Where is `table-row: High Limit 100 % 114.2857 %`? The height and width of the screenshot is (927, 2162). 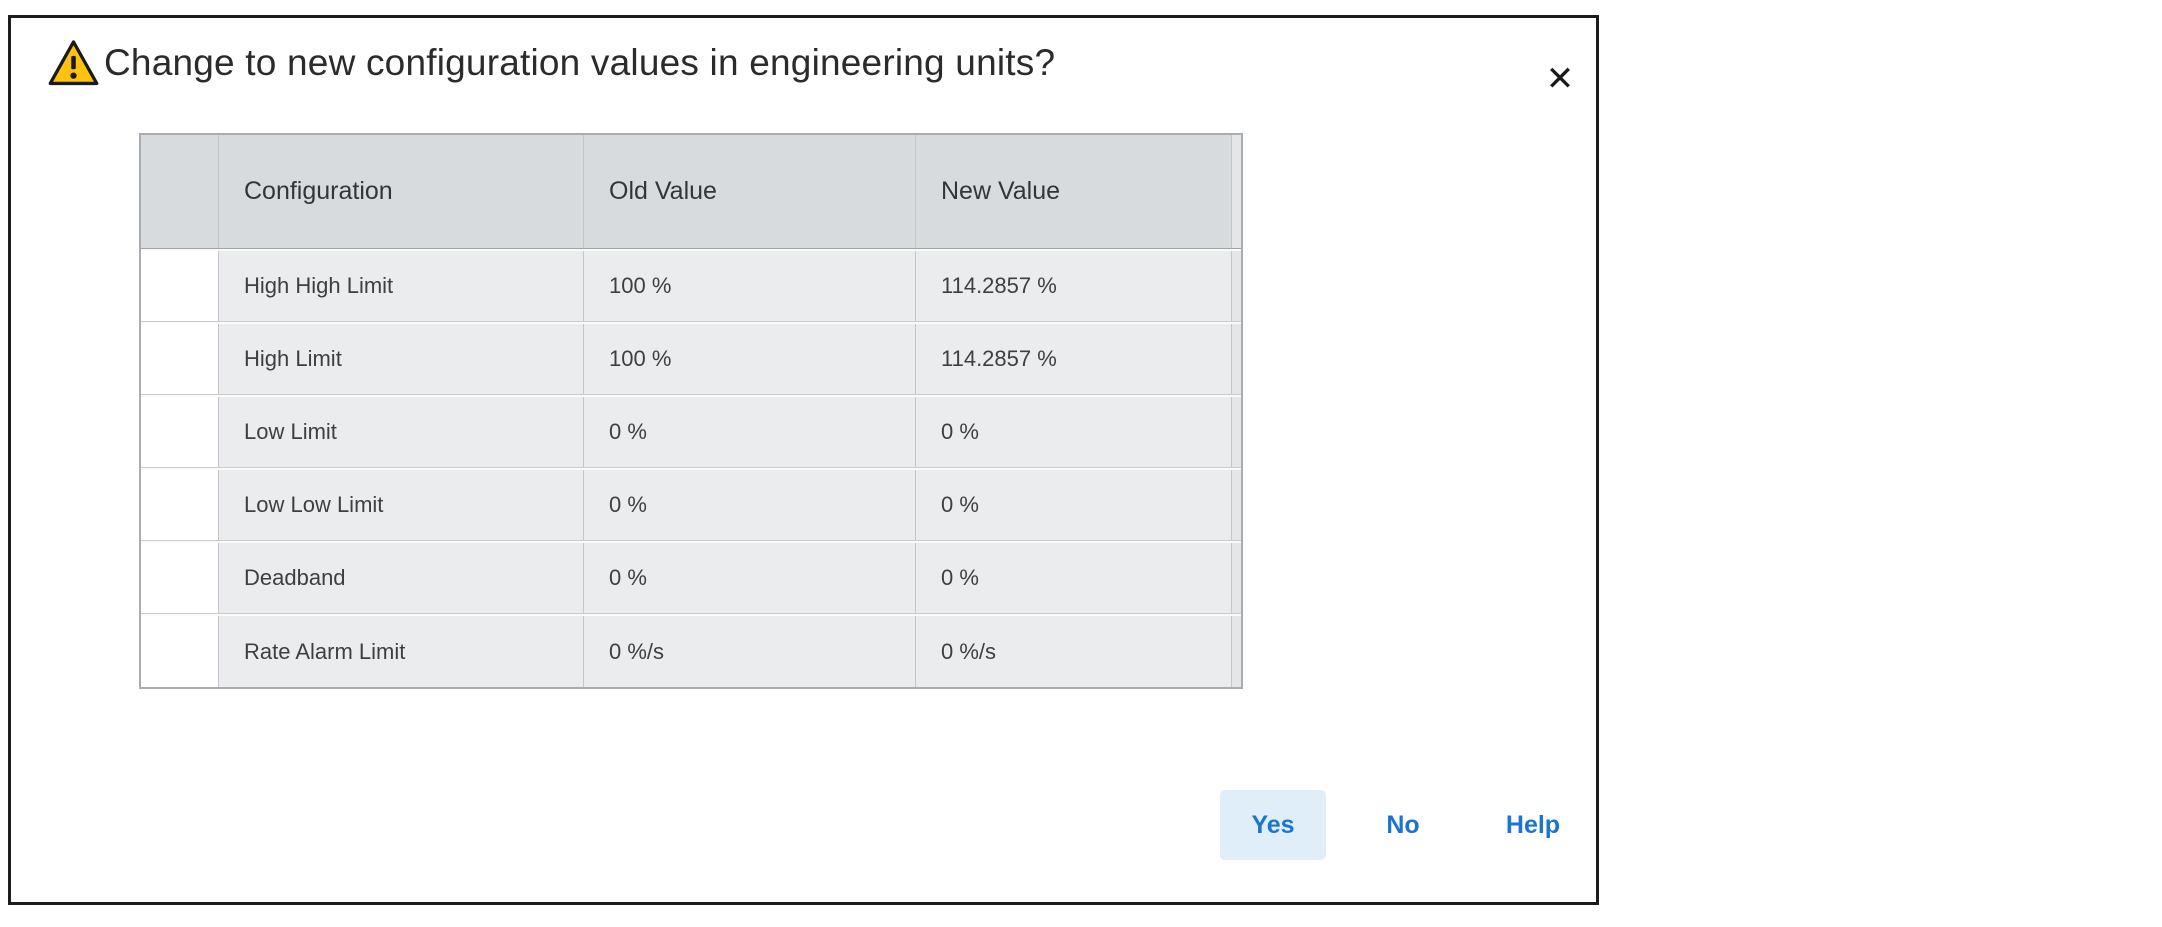 table-row: High Limit 100 % 114.2857 % is located at coordinates (691, 358).